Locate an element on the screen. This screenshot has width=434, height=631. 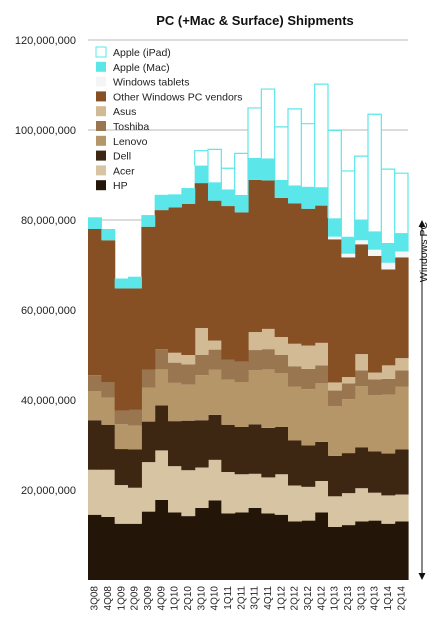
legend-label: Asus is located at coordinates (124, 112).